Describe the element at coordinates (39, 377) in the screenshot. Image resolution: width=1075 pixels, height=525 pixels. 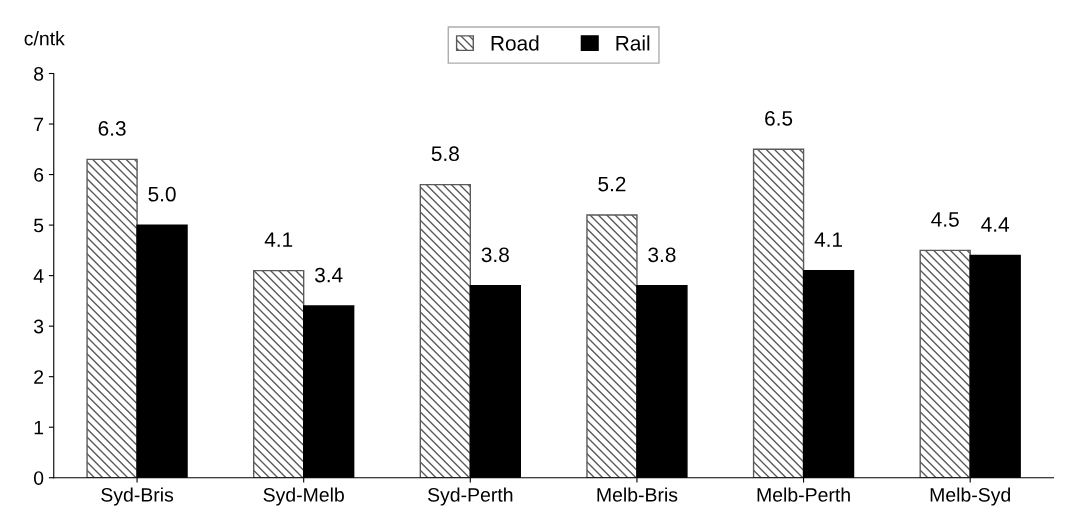
I see `y-tick-label: 2` at that location.